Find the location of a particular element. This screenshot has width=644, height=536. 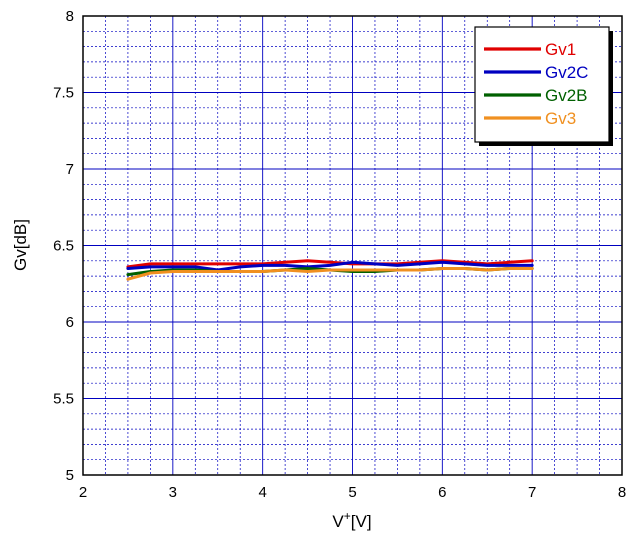

x-tick-label: 2 is located at coordinates (83, 492).